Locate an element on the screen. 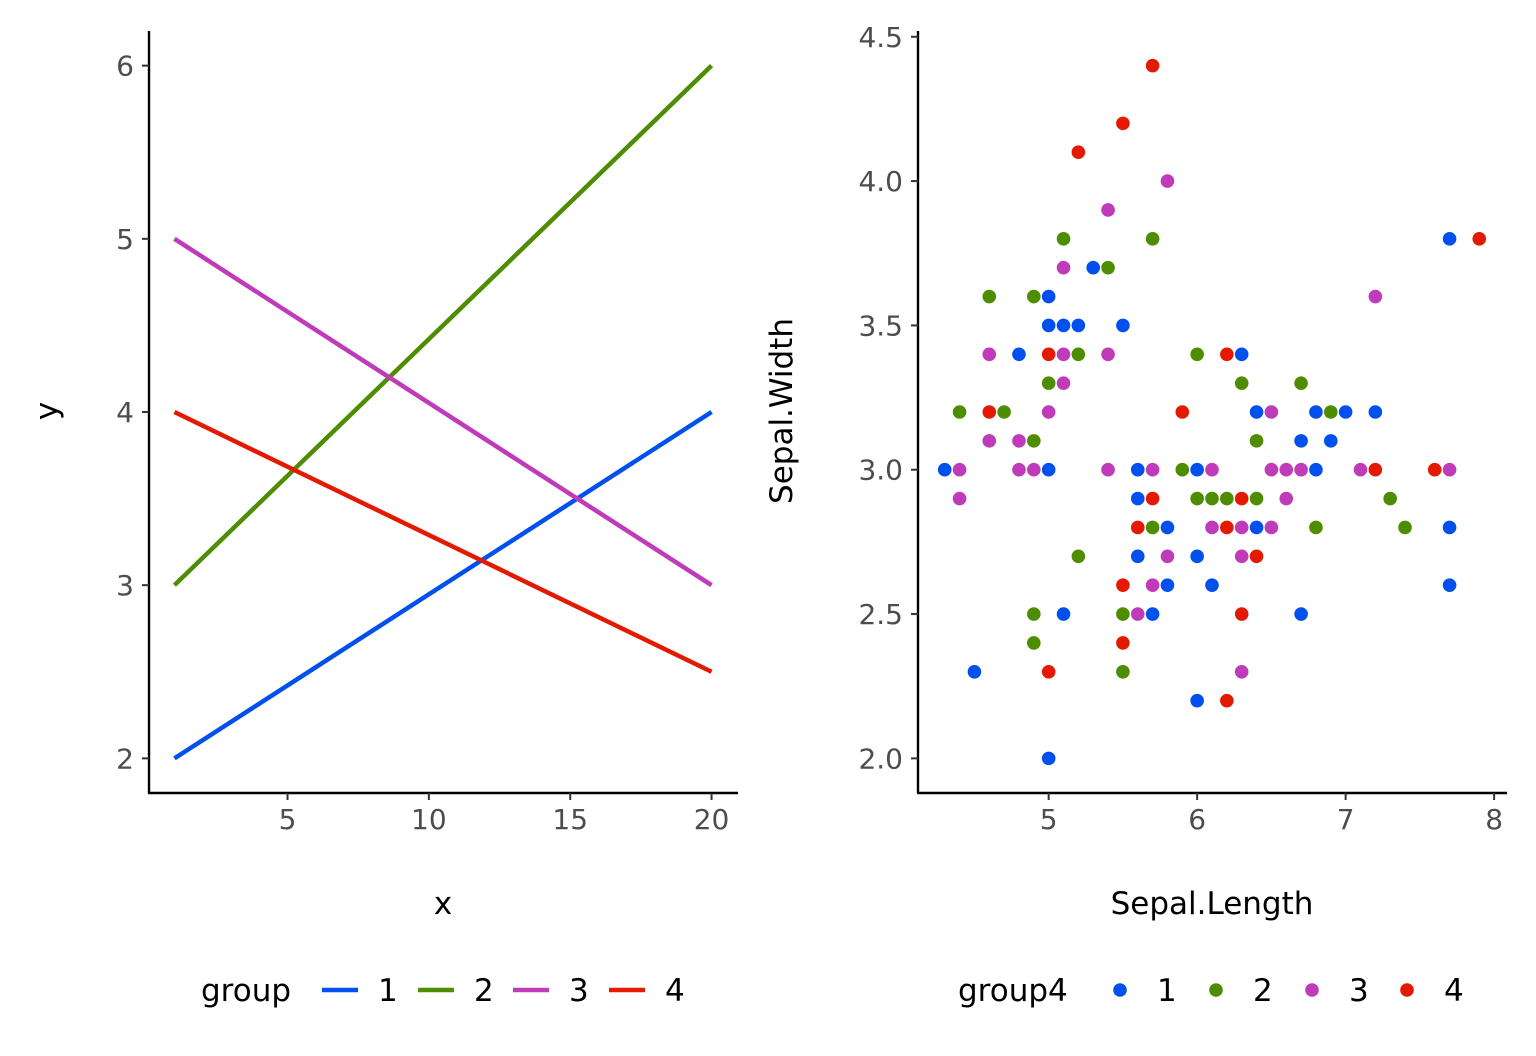 This screenshot has height=1056, width=1536. x-tick-label: 8 is located at coordinates (1494, 819).